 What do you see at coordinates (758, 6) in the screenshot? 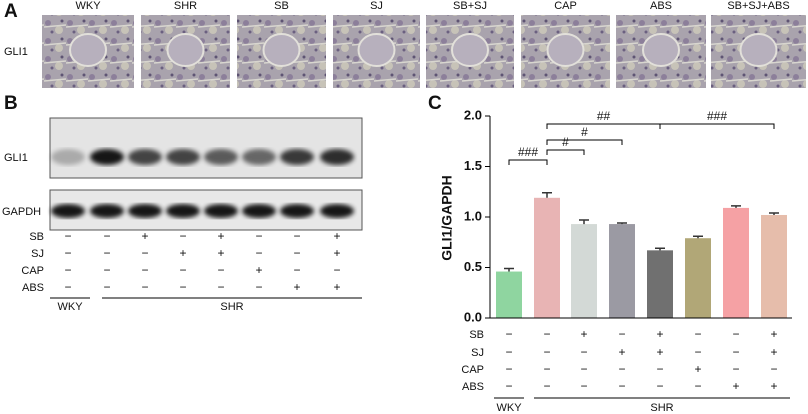
I see `column-label: SB+SJ+ABS` at bounding box center [758, 6].